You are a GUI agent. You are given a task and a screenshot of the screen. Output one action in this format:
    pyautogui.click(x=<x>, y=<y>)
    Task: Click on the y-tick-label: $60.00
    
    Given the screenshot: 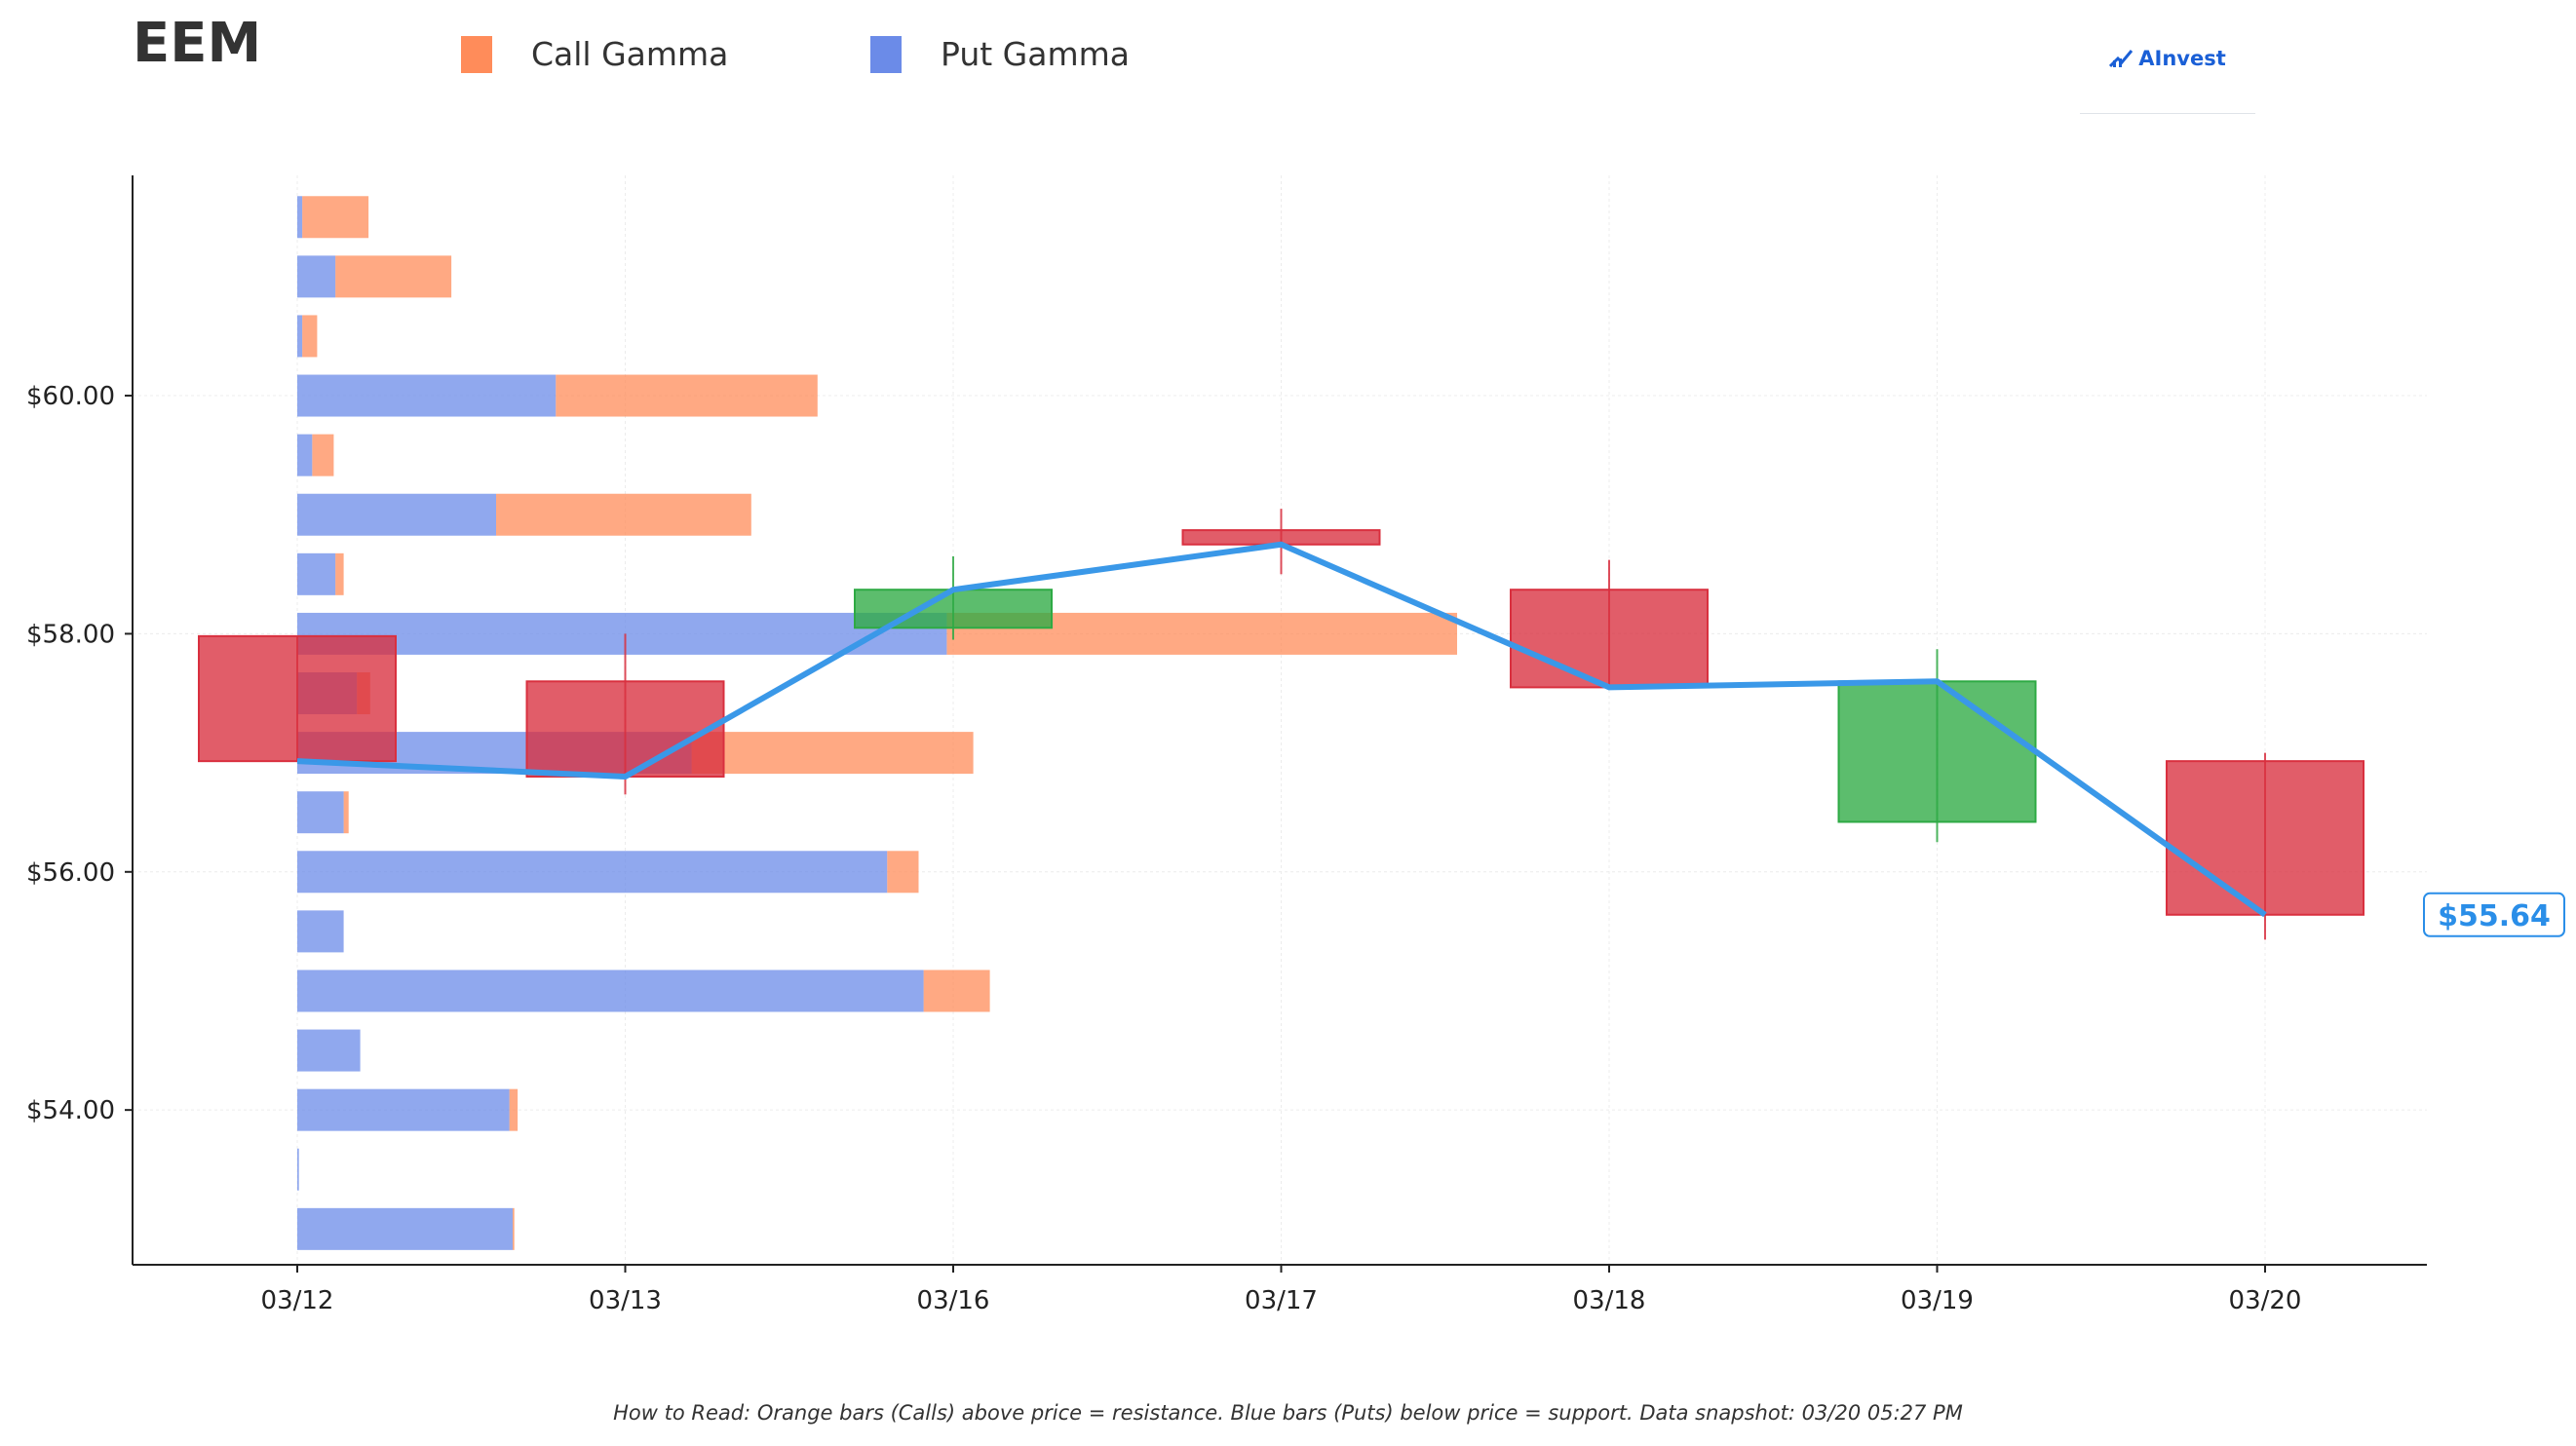 What is the action you would take?
    pyautogui.click(x=70, y=396)
    